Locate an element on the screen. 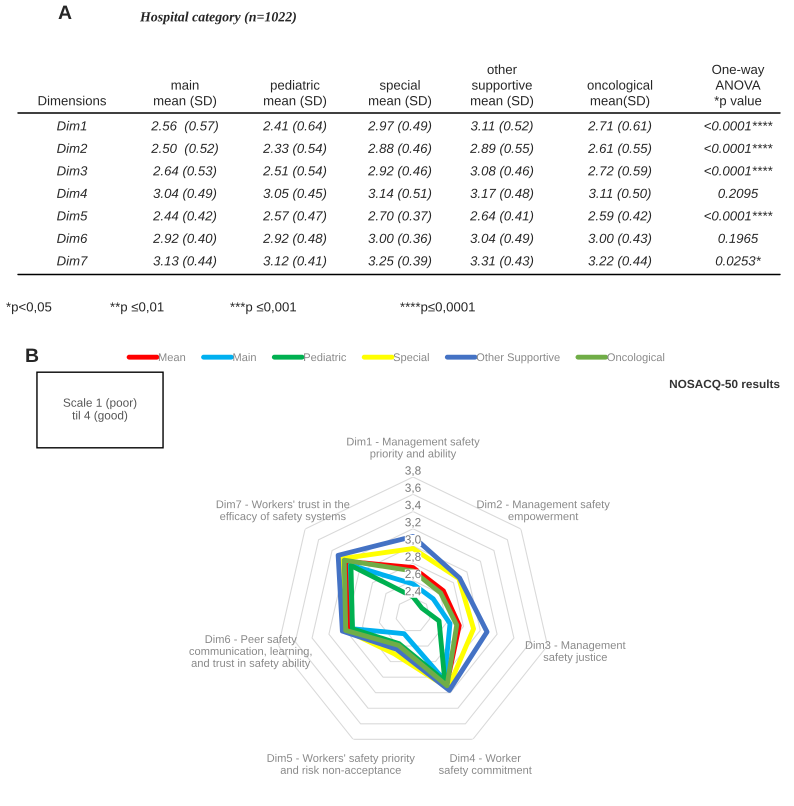 The height and width of the screenshot is (806, 794). text: Dim2 is located at coordinates (72, 148).